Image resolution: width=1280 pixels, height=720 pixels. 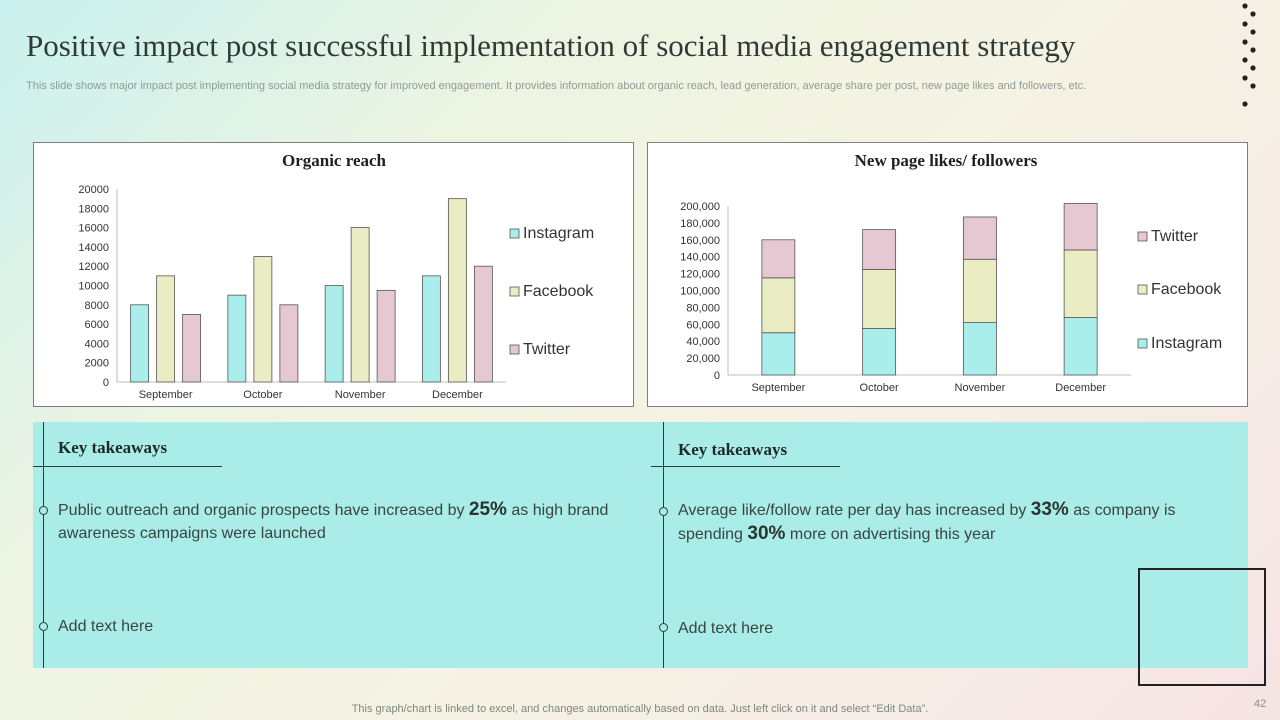 I want to click on y-tick-label: 6000, so click(x=97, y=325).